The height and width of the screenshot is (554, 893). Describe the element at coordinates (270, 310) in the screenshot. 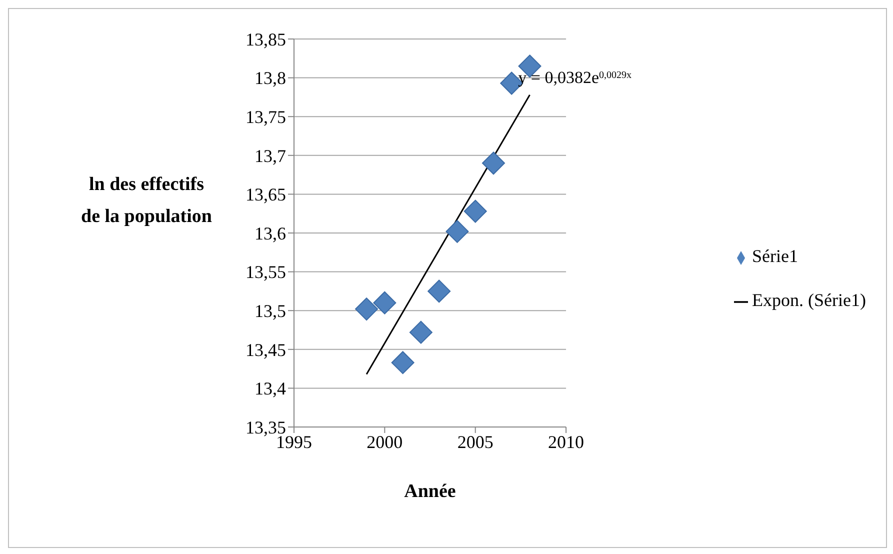

I see `y-tick-label: 13,5` at that location.